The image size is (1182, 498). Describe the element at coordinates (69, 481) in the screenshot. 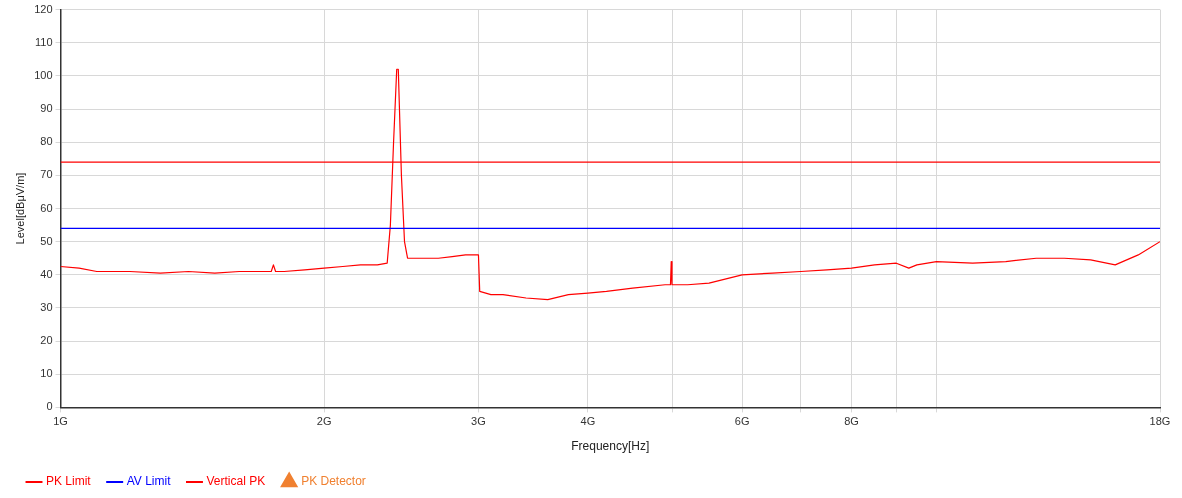

I see `legend-label: PK Limit` at that location.